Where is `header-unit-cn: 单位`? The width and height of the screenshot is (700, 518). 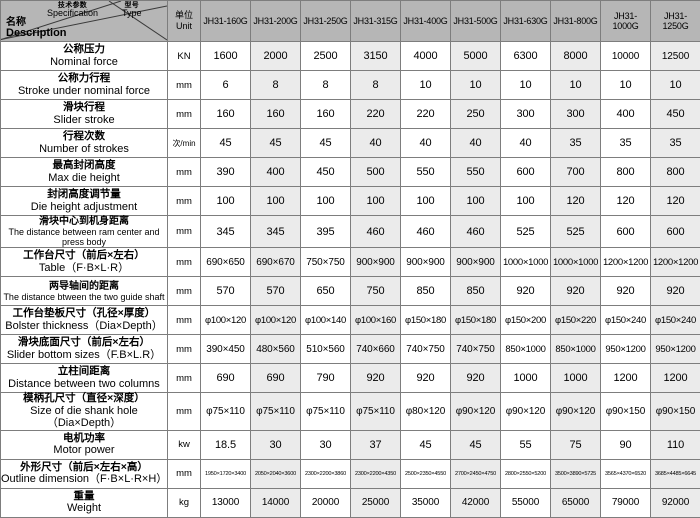 header-unit-cn: 单位 is located at coordinates (184, 15).